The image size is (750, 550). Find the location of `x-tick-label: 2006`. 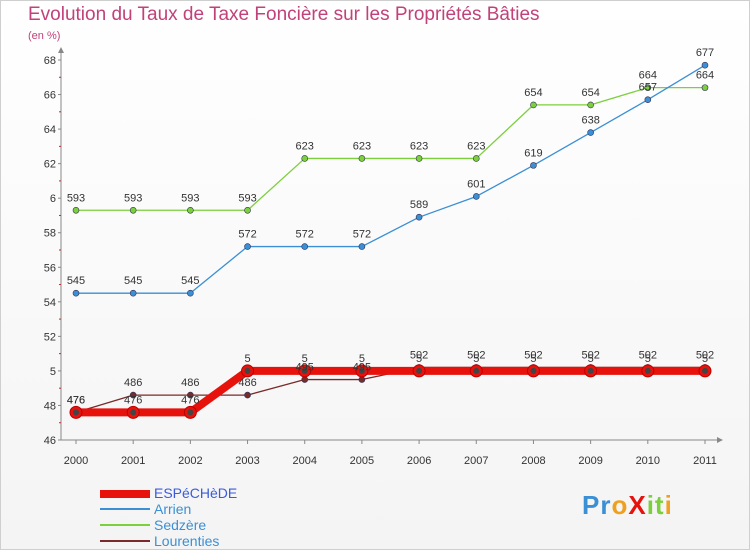

x-tick-label: 2006 is located at coordinates (419, 461).